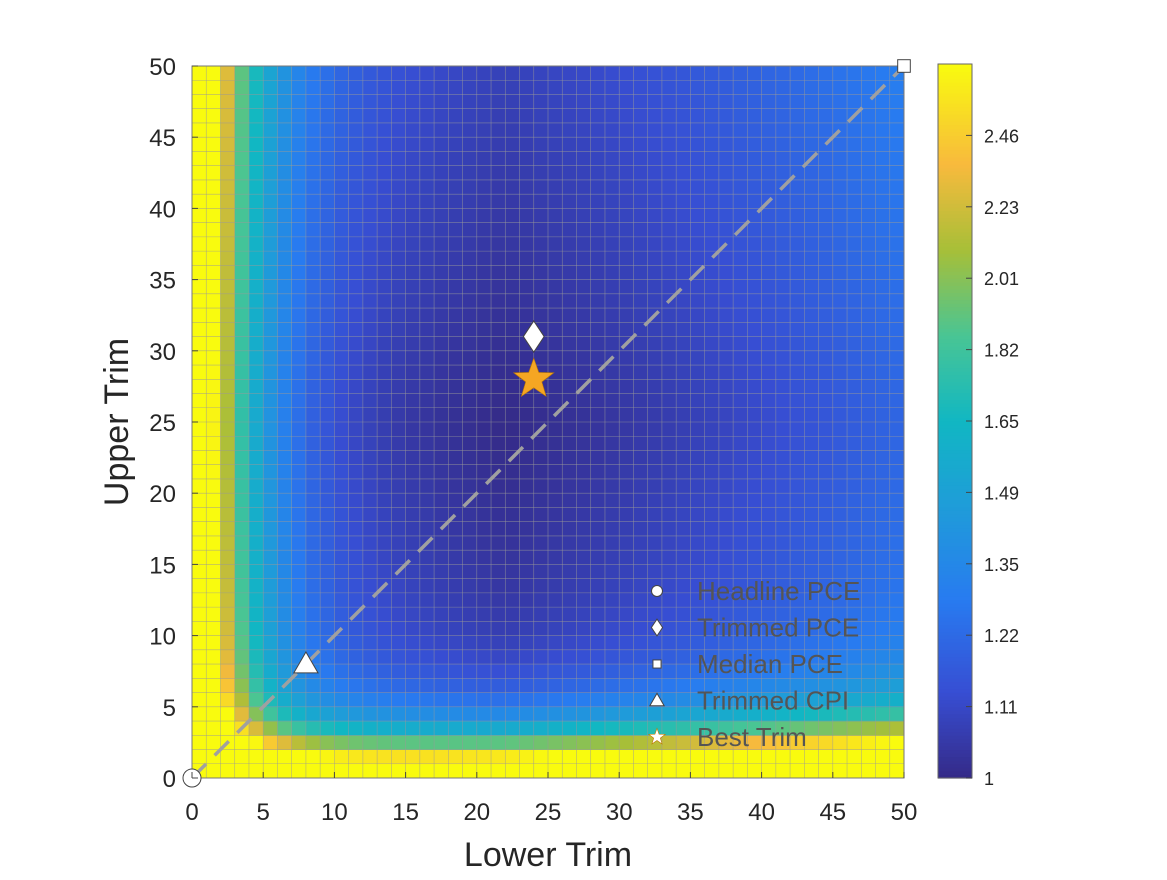  I want to click on colorbar-tick-label: 2.46, so click(1001, 136).